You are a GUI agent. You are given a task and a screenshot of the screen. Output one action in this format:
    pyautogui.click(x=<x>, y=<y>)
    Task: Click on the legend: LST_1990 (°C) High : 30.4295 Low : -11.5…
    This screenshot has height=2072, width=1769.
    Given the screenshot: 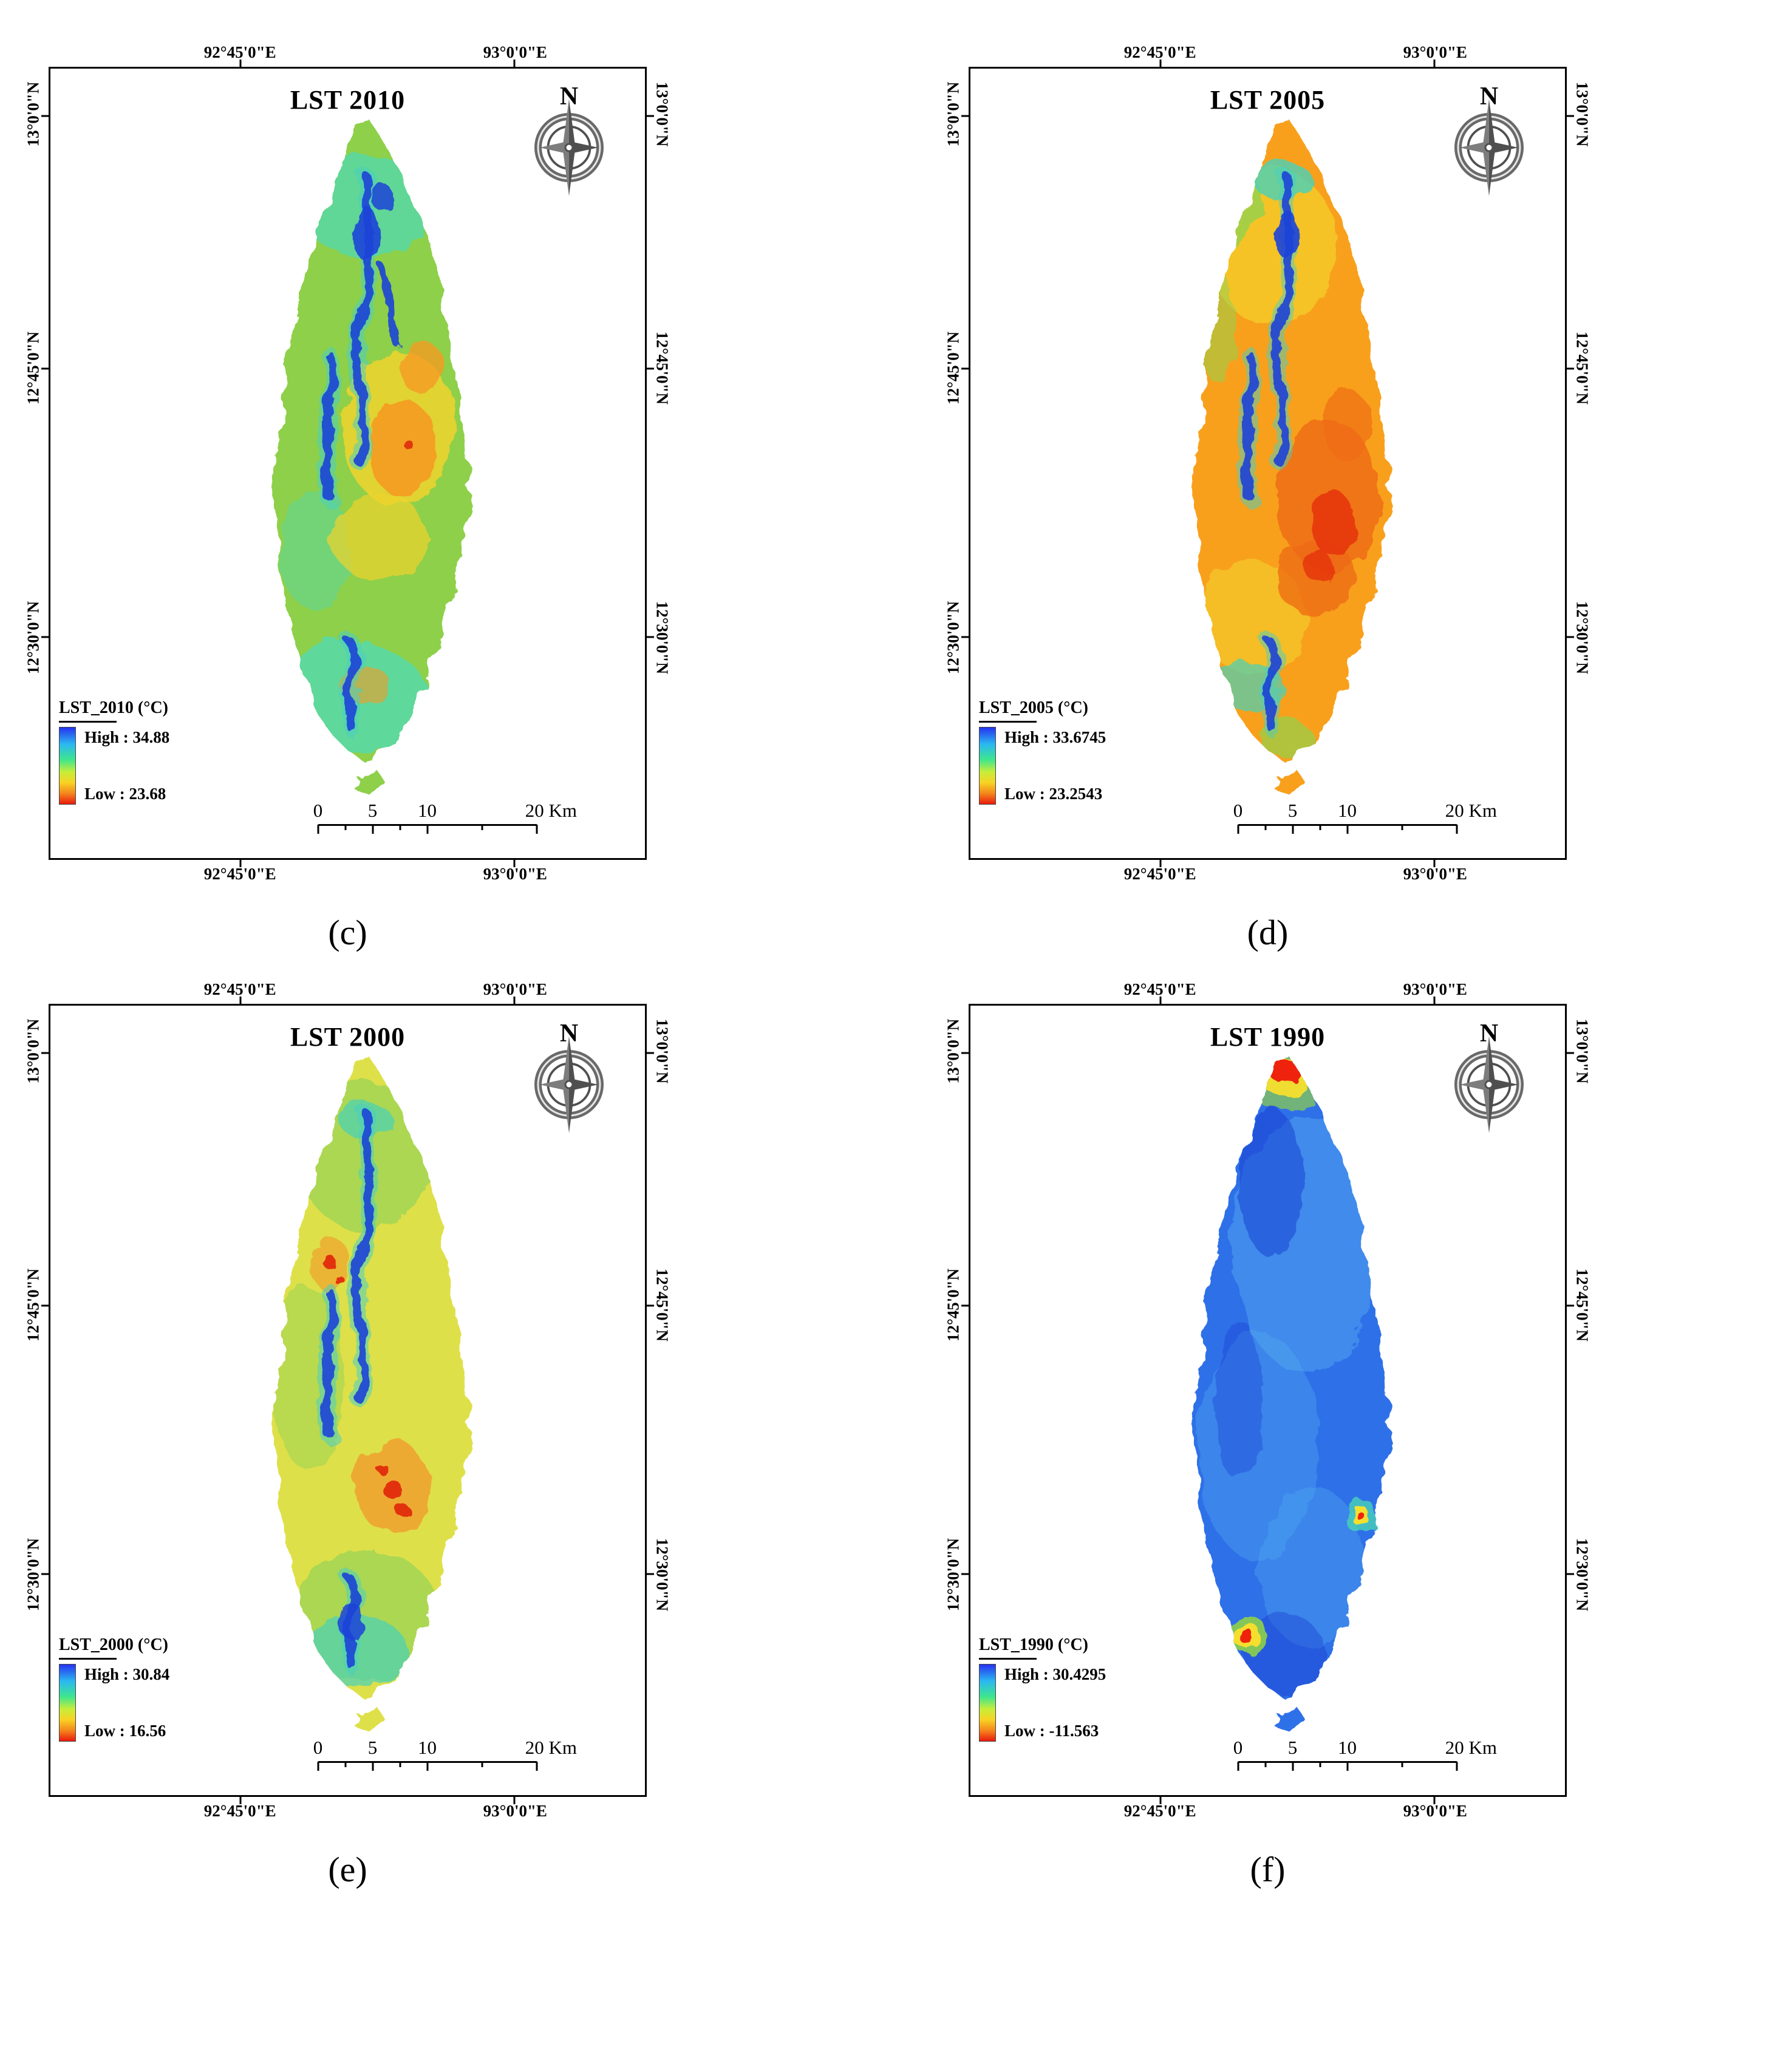 What is the action you would take?
    pyautogui.click(x=1042, y=1688)
    